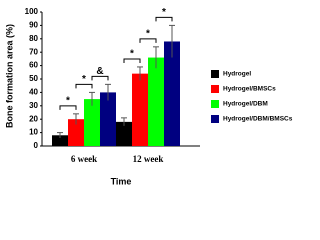 The width and height of the screenshot is (320, 240). I want to click on y-tick-label: 40, so click(33, 92).